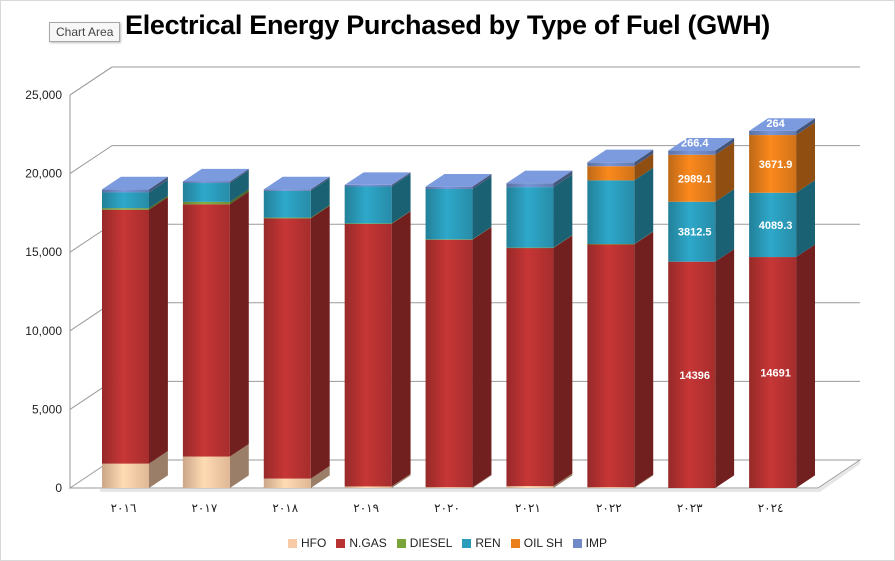 Image resolution: width=895 pixels, height=561 pixels. Describe the element at coordinates (589, 543) in the screenshot. I see `legend-item-imp: IMP` at that location.